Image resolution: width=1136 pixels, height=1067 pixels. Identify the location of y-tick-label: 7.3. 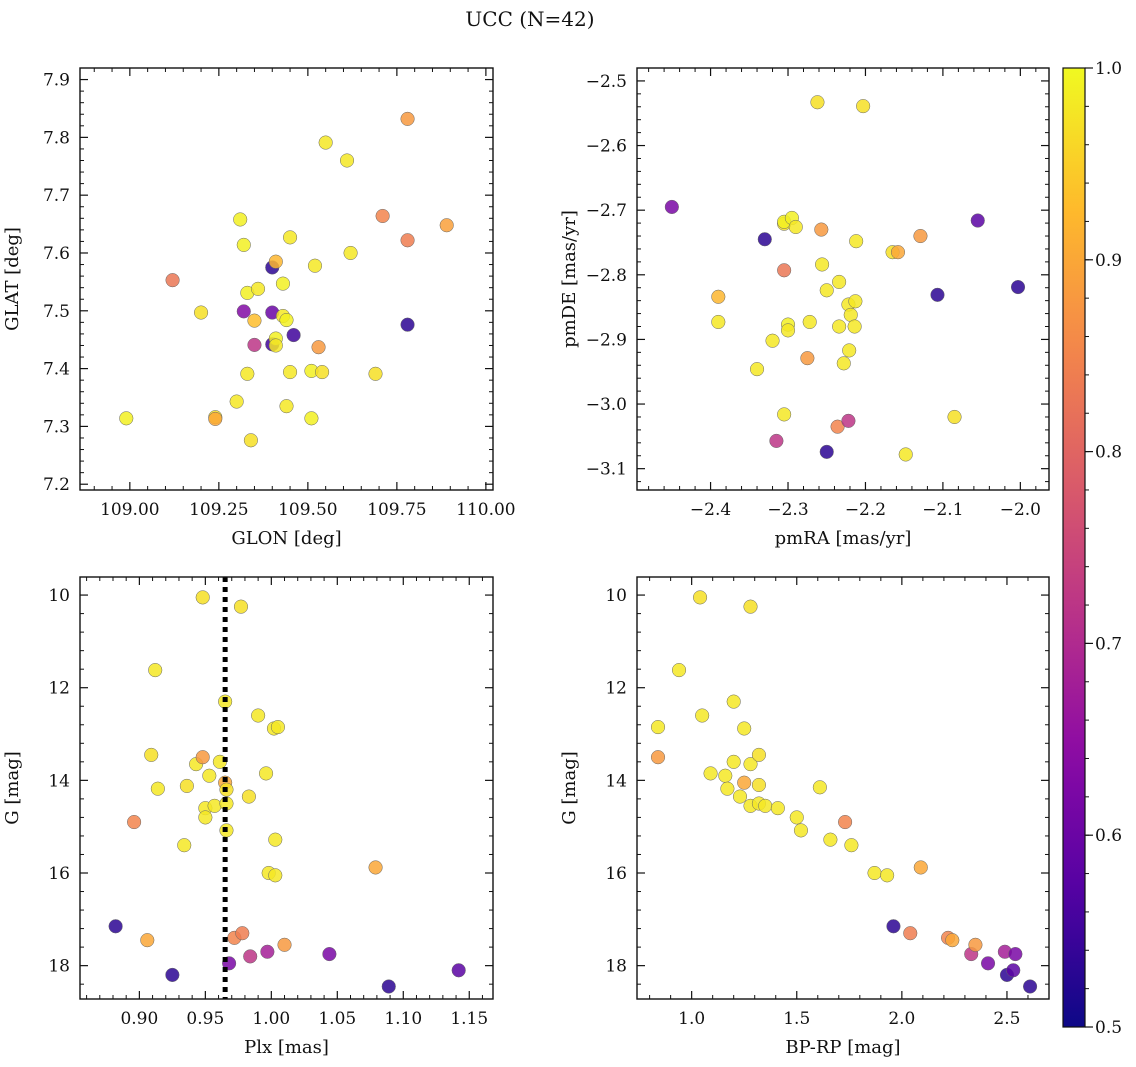
(56, 427).